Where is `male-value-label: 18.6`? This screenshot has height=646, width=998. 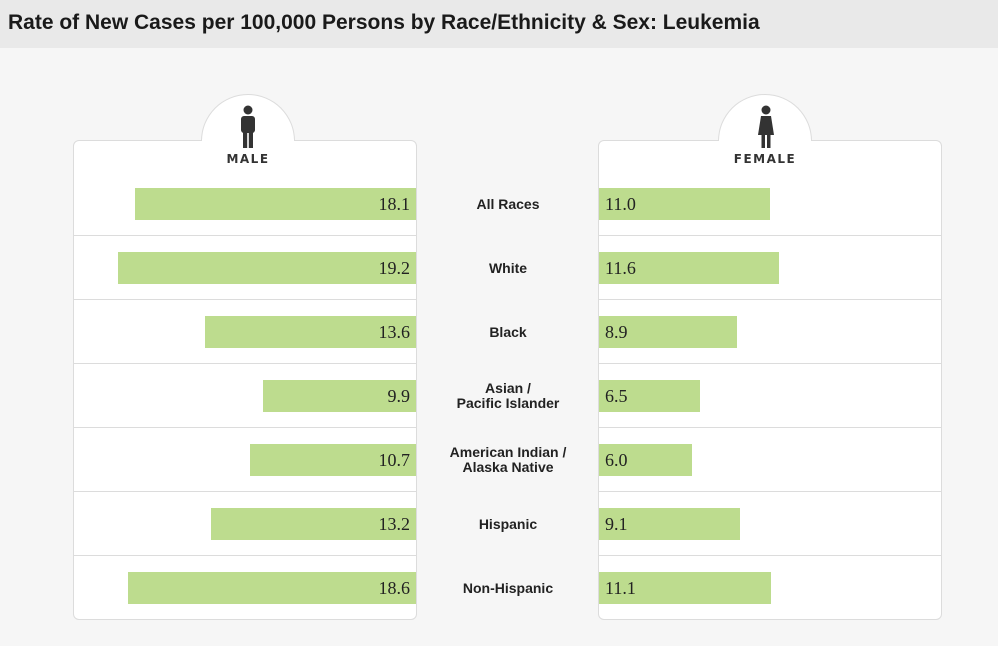 male-value-label: 18.6 is located at coordinates (394, 588).